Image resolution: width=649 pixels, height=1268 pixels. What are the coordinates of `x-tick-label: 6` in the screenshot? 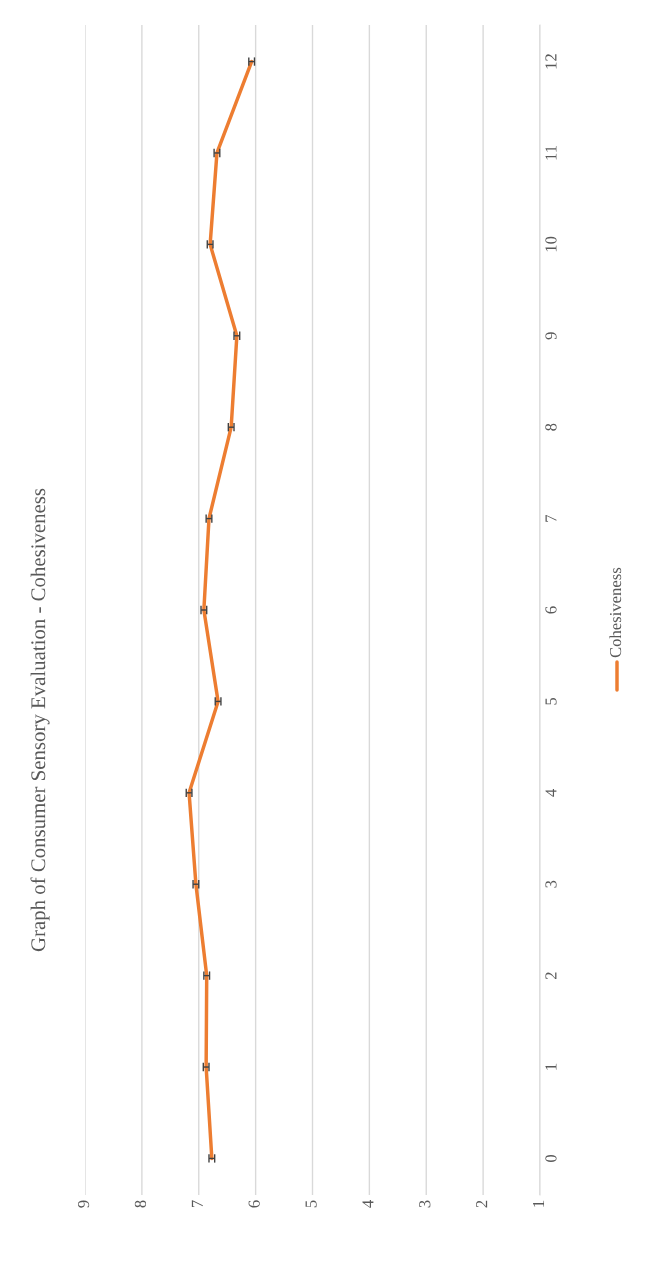 It's located at (254, 1204).